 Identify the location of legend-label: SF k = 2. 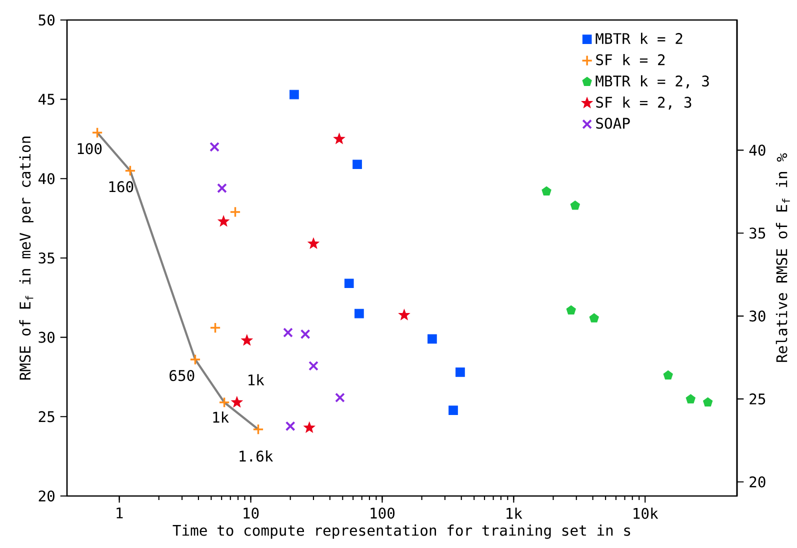
(630, 60).